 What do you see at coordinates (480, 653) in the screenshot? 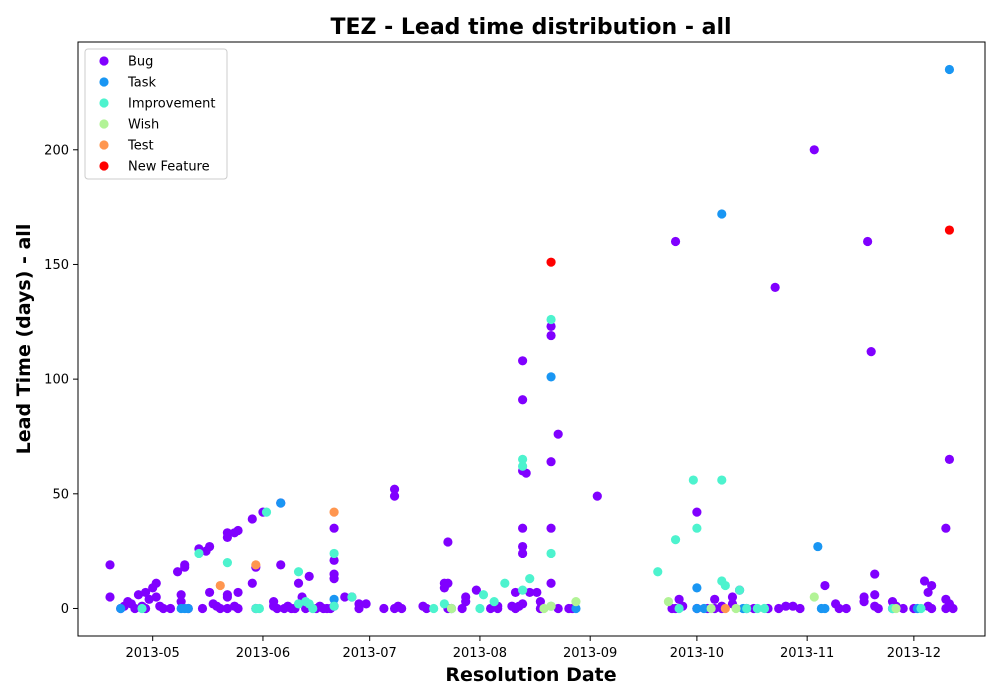
I see `x-tick-label: 2013-08` at bounding box center [480, 653].